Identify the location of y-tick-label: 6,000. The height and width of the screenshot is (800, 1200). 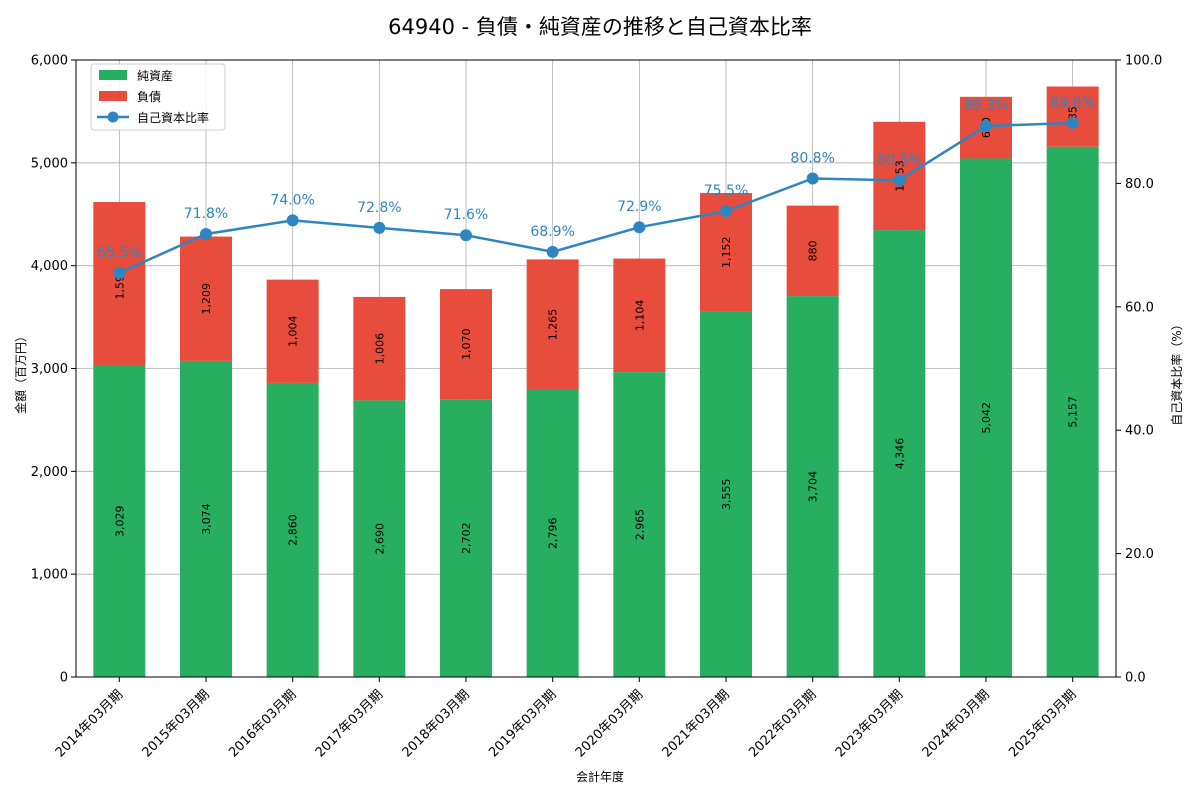
(49, 61).